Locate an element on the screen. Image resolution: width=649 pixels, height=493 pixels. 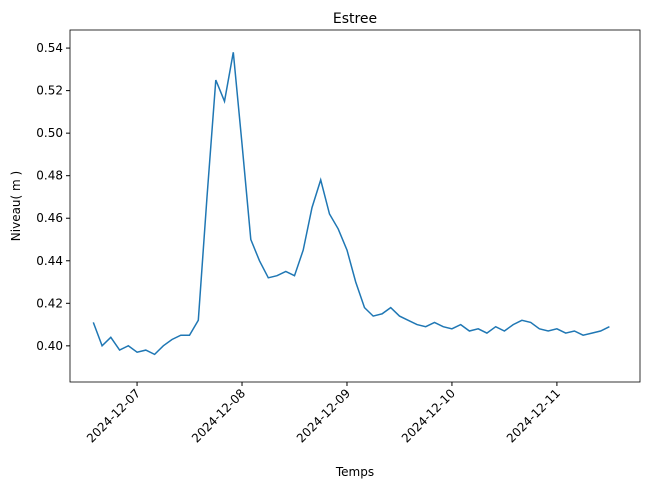
x-tick-label: 2024-12-11 is located at coordinates (533, 415).